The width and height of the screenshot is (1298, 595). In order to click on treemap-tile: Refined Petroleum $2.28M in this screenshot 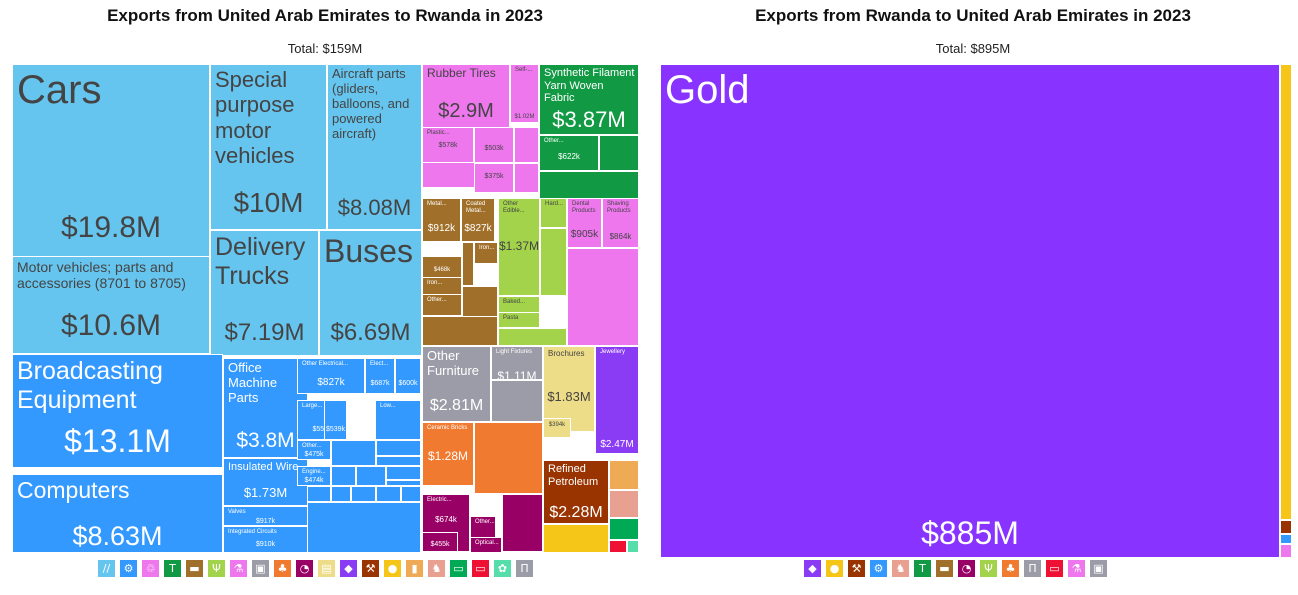, I will do `click(576, 492)`.